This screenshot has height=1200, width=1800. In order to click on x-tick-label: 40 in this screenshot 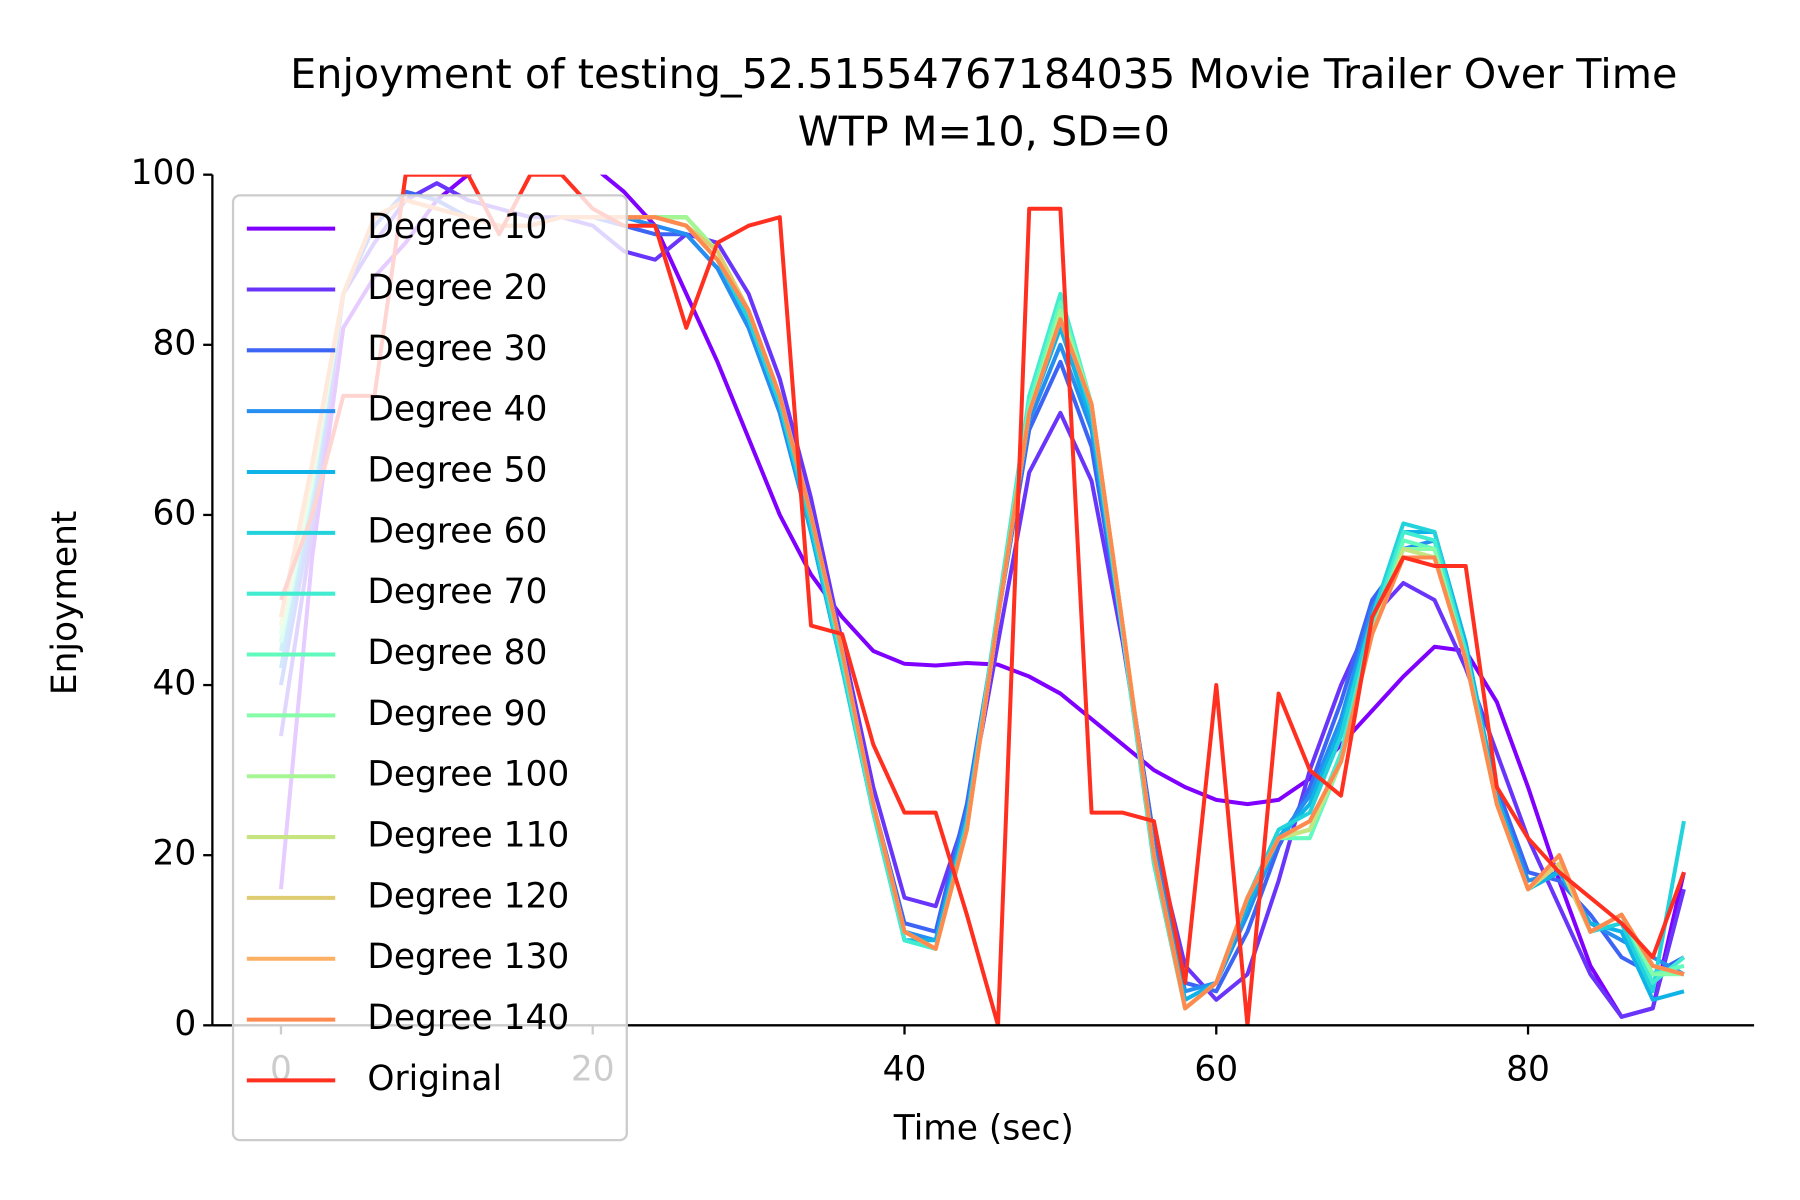, I will do `click(905, 1070)`.